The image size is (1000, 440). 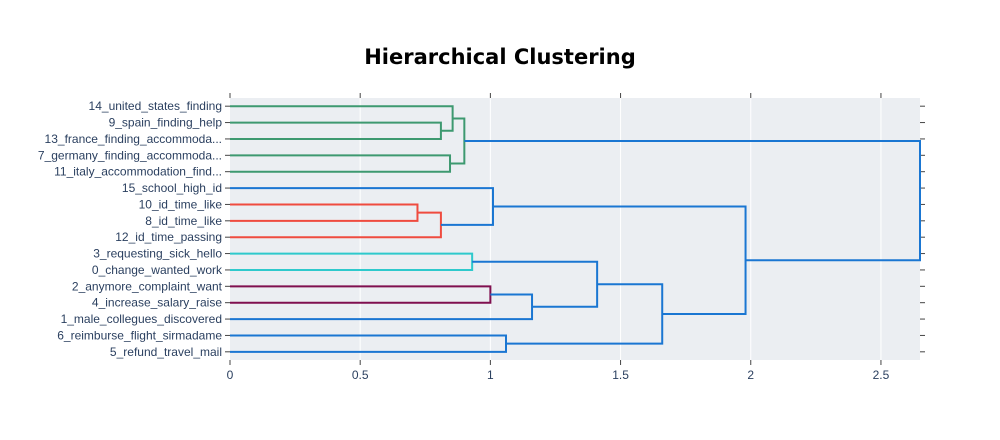 What do you see at coordinates (157, 270) in the screenshot?
I see `leaf-label: 0_change_wanted_work` at bounding box center [157, 270].